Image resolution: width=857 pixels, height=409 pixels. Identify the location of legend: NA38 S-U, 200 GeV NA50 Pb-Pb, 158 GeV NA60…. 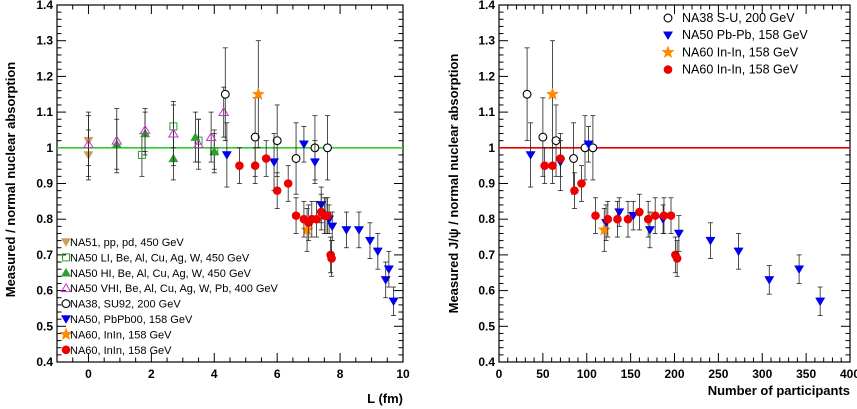
(734, 44).